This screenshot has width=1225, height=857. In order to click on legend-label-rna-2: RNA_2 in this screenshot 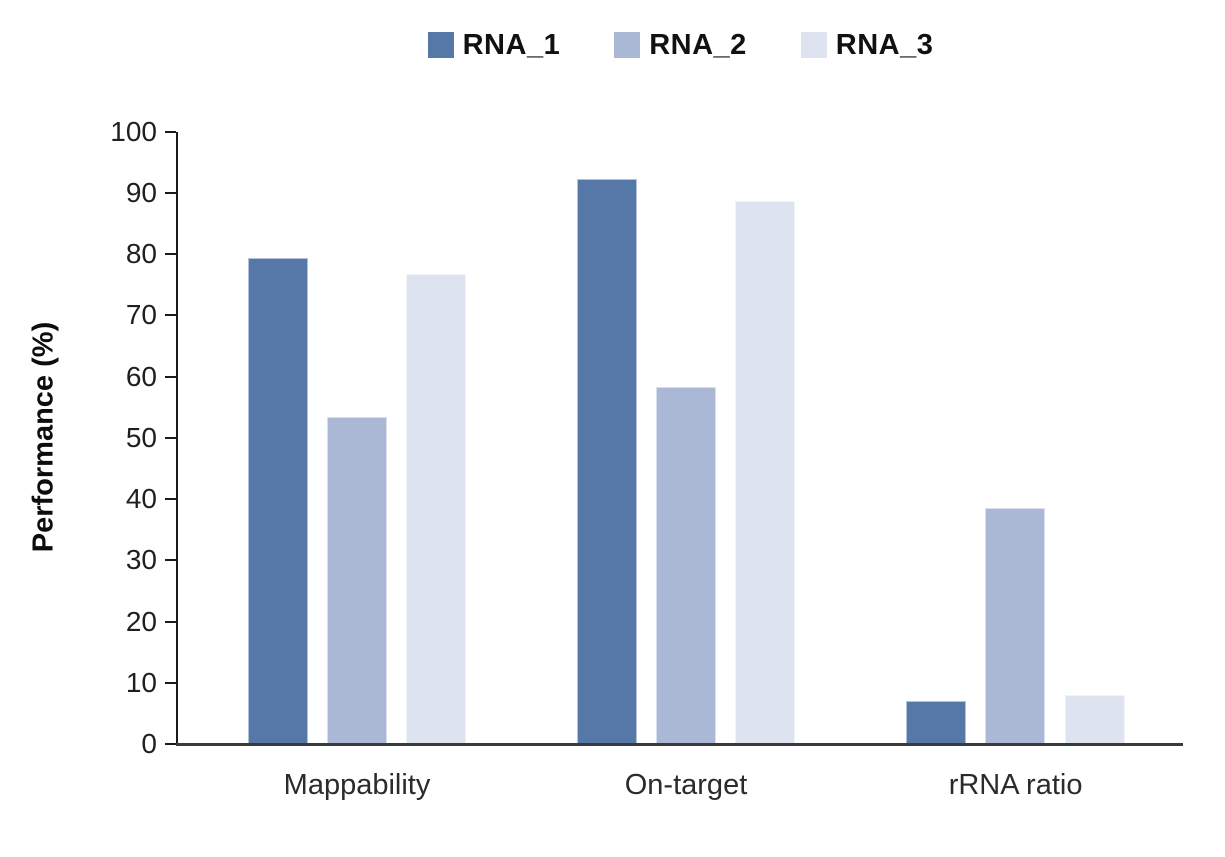, I will do `click(698, 44)`.